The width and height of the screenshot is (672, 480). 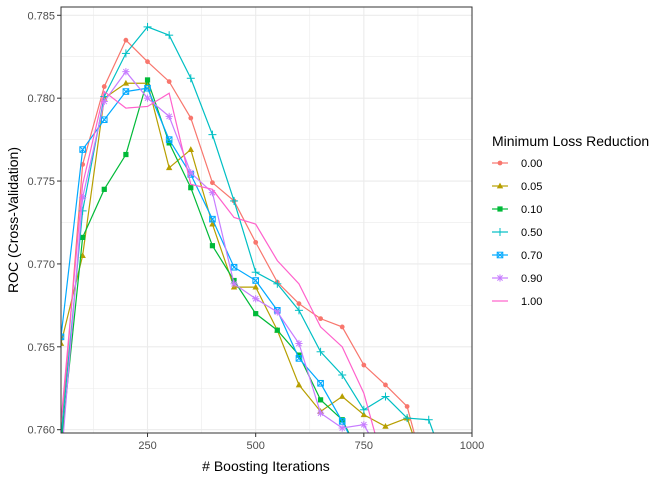 What do you see at coordinates (256, 446) in the screenshot?
I see `x-tick-label: 500` at bounding box center [256, 446].